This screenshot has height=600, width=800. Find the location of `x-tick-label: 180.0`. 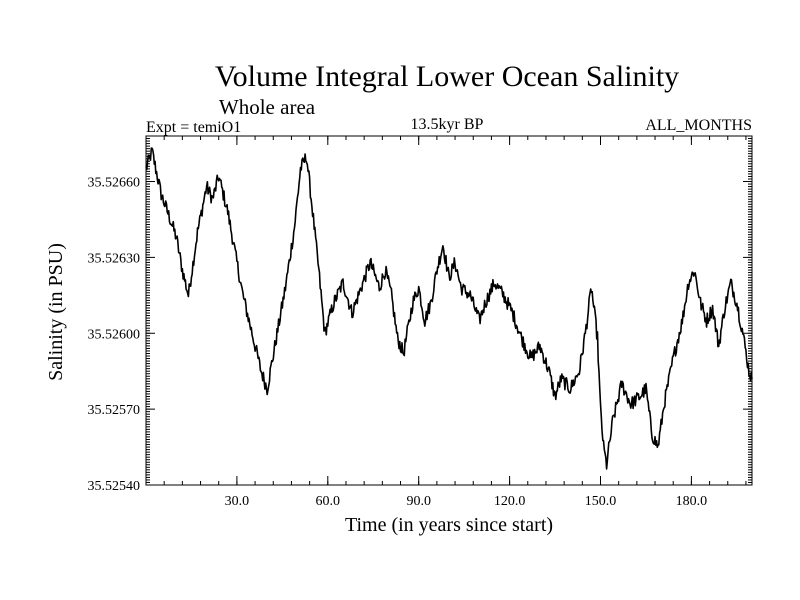

x-tick-label: 180.0 is located at coordinates (692, 501).